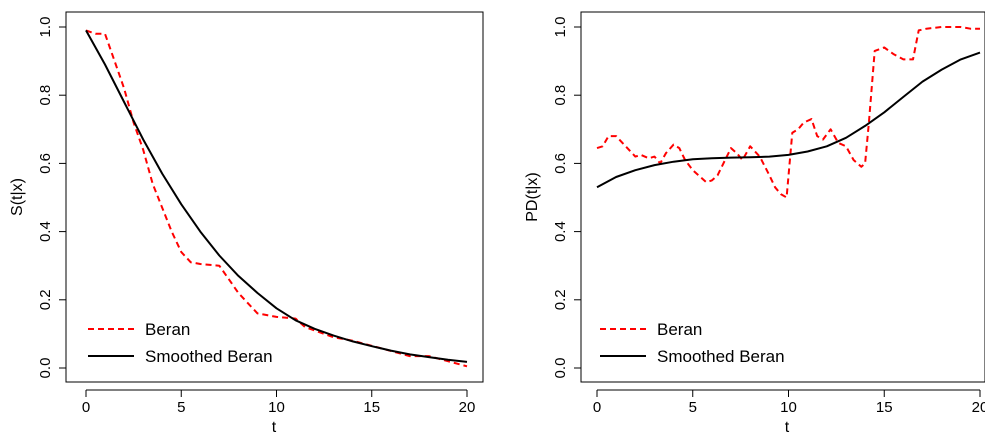 The image size is (985, 438). What do you see at coordinates (17, 197) in the screenshot?
I see `y-axis-label: S(t|x)` at bounding box center [17, 197].